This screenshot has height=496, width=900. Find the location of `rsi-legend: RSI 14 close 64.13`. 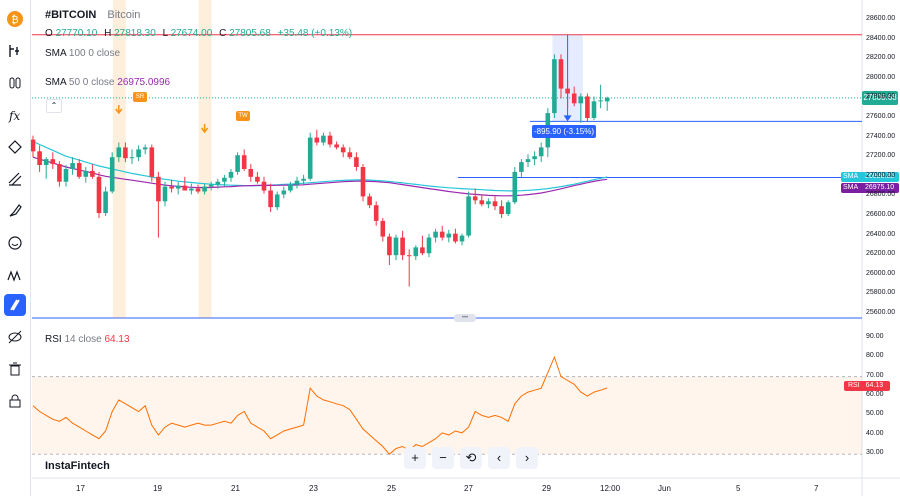

rsi-legend: RSI 14 close 64.13 is located at coordinates (87, 339).